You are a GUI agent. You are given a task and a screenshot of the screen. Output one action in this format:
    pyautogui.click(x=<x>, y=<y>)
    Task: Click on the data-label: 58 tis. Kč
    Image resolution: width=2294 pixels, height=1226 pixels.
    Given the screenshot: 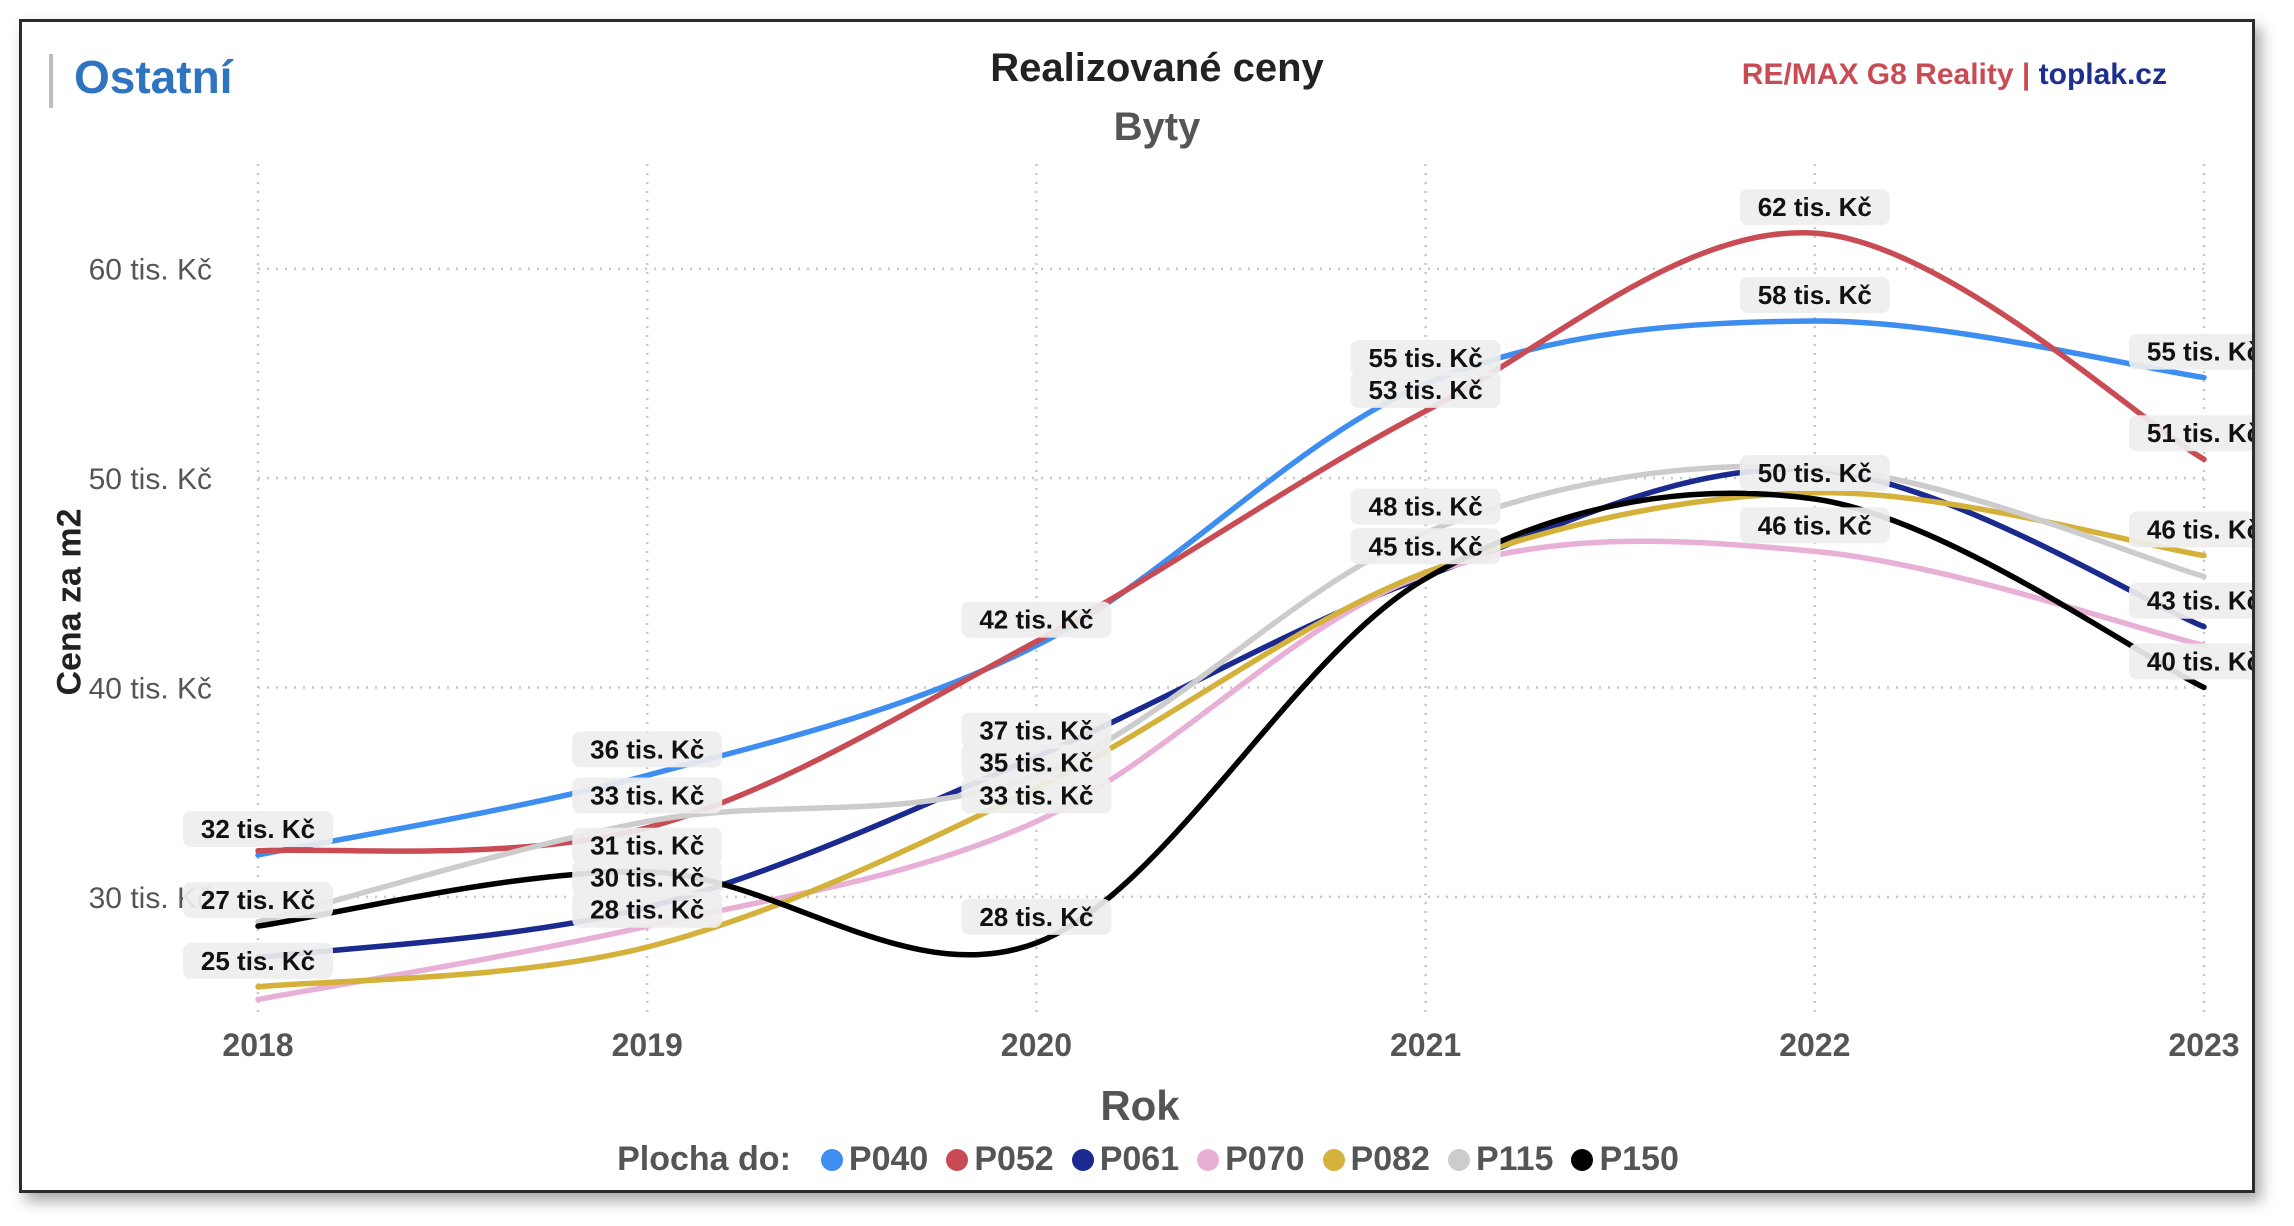 What is the action you would take?
    pyautogui.click(x=1815, y=295)
    